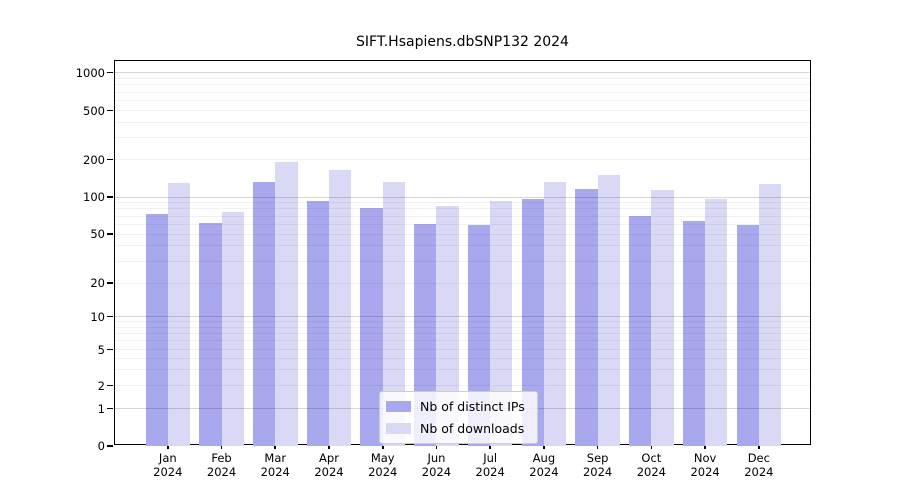 The image size is (900, 500). What do you see at coordinates (97, 283) in the screenshot?
I see `y-axis-label-20: 20` at bounding box center [97, 283].